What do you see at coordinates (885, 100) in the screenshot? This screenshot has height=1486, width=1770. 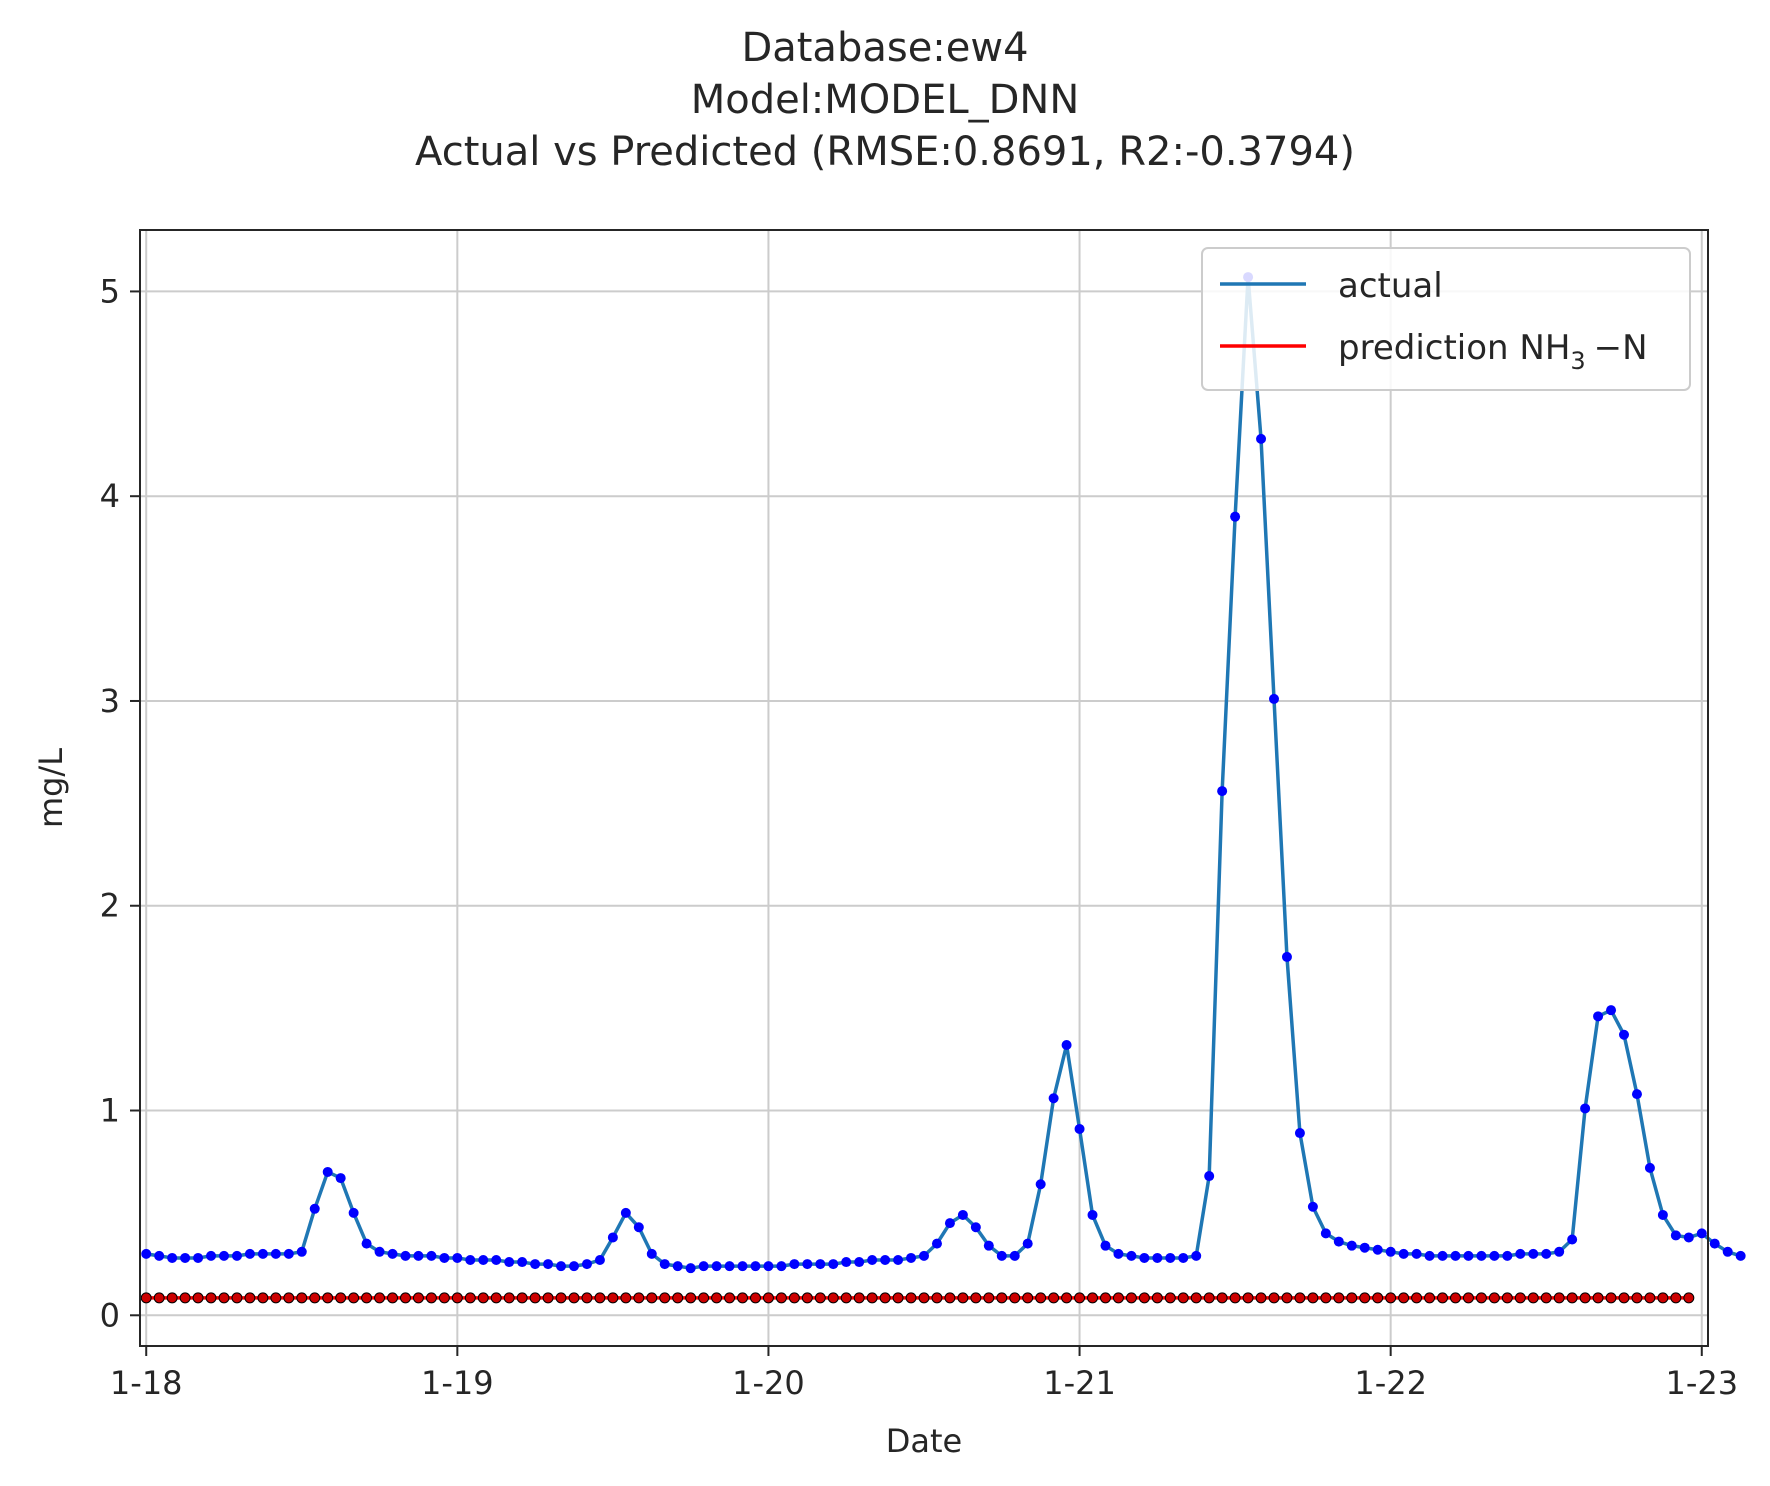 I see `chart-title-line-2: Model:MODEL_DNN` at bounding box center [885, 100].